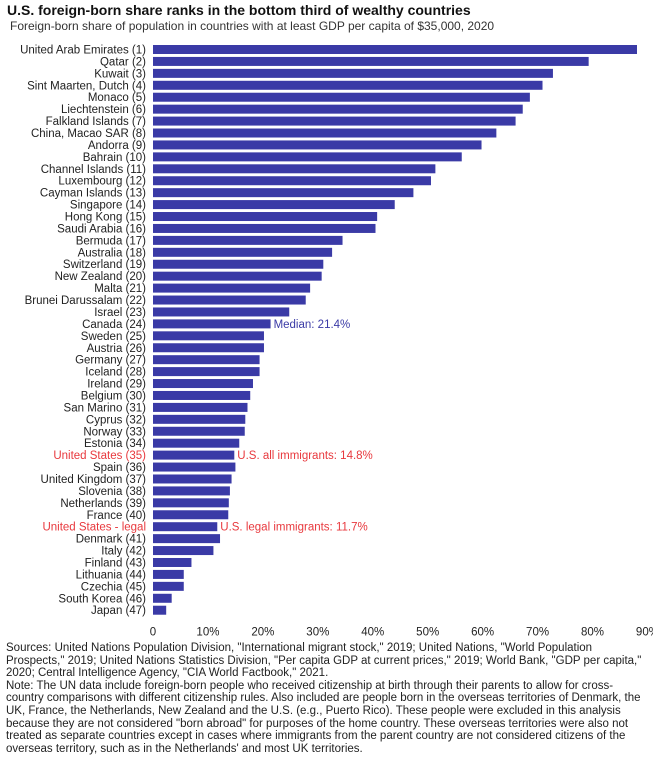  What do you see at coordinates (111, 540) in the screenshot?
I see `category-label: Denmark (41)` at bounding box center [111, 540].